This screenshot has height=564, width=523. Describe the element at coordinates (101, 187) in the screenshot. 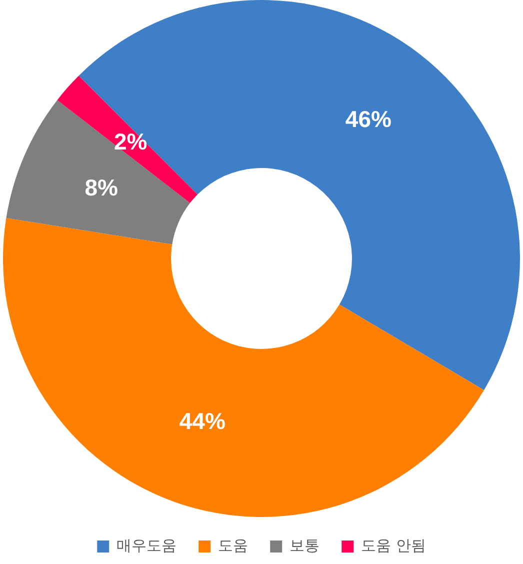

I see `data-label: 8%` at that location.